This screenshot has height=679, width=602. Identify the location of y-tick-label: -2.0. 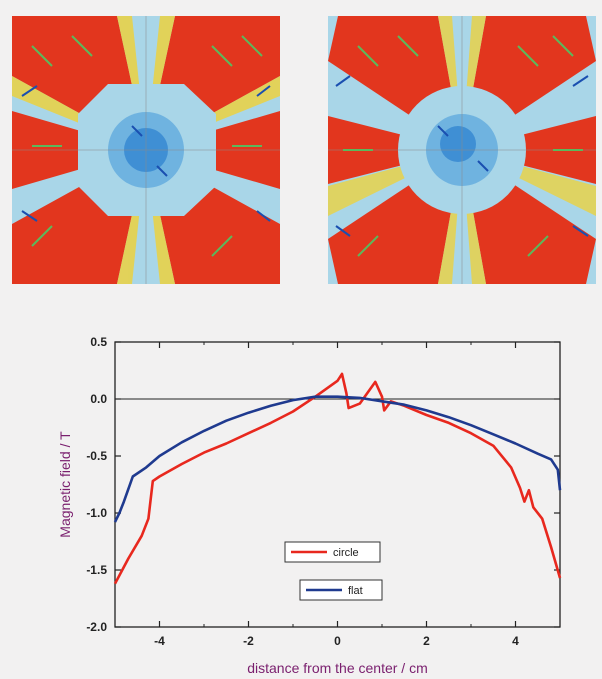
(96, 627).